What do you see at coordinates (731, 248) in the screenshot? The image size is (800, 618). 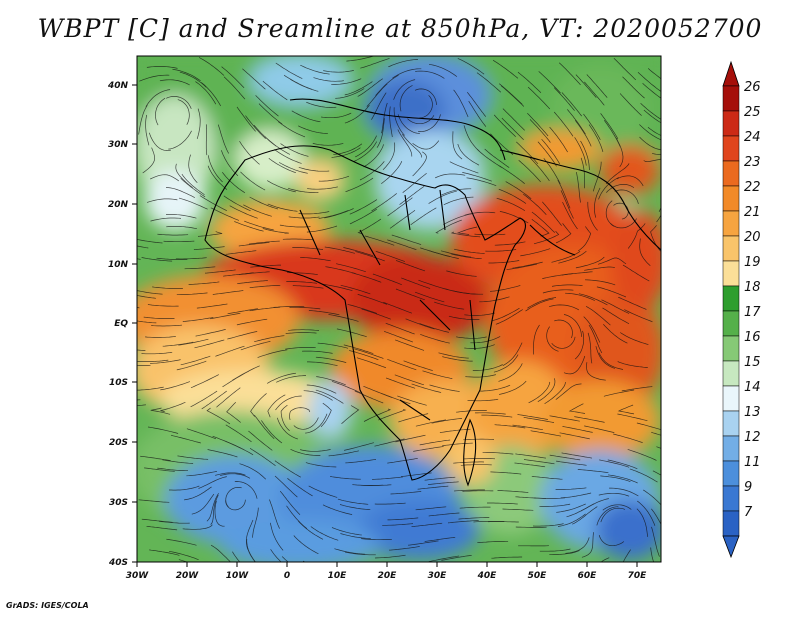 I see `colorbar-segment` at bounding box center [731, 248].